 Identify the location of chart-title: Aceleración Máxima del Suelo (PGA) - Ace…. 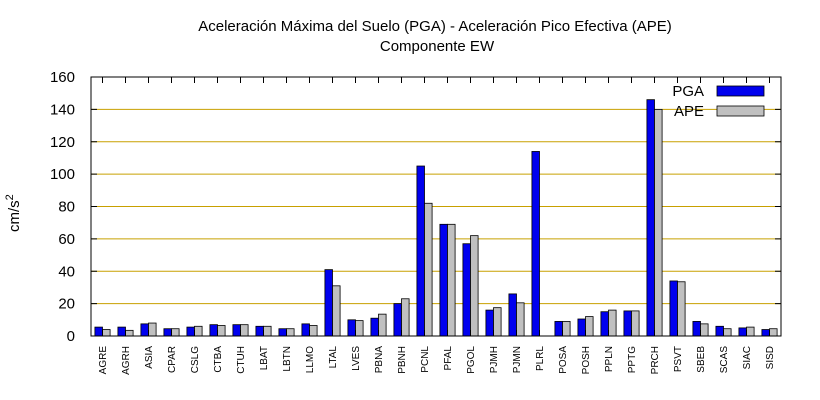
(435, 26).